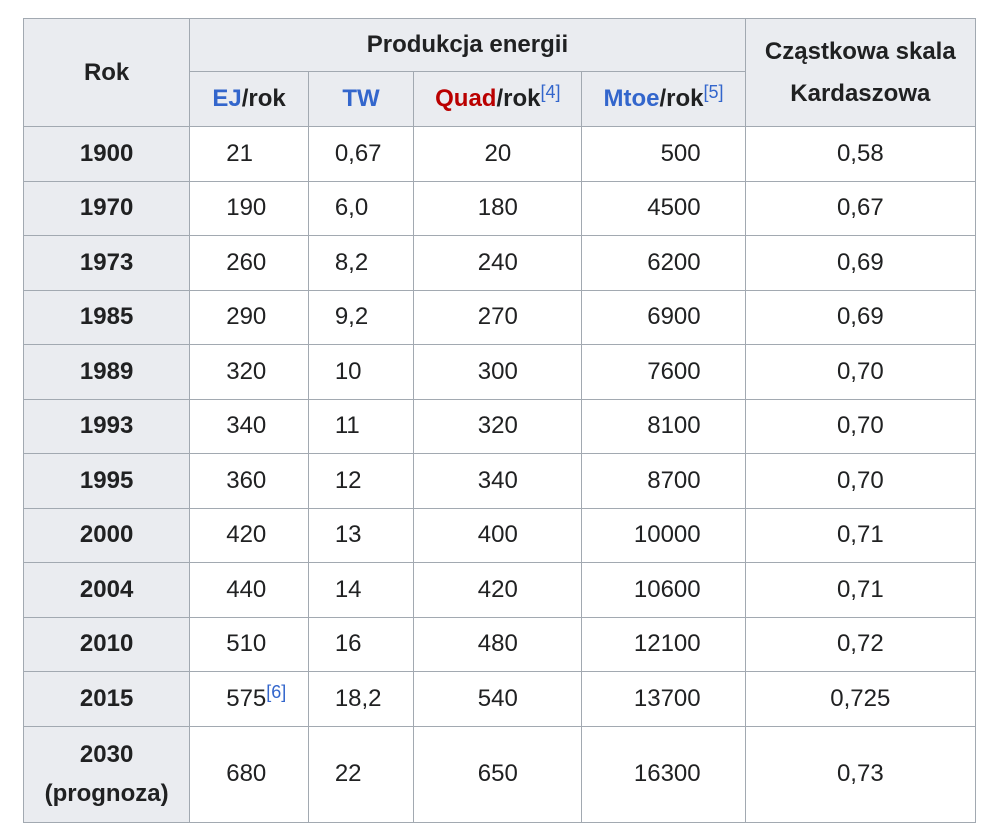 This screenshot has width=1000, height=837. I want to click on cell-tw: 9,2, so click(361, 317).